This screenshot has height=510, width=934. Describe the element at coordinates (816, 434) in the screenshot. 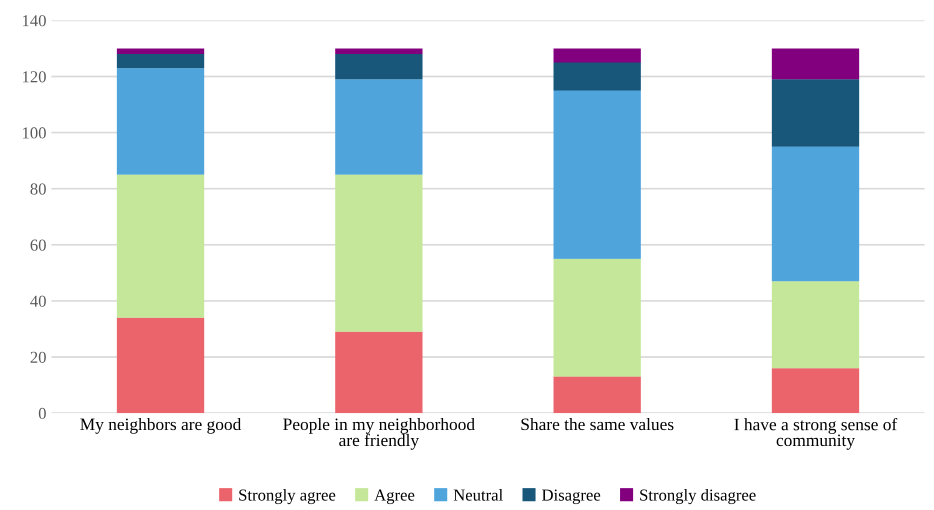

I see `x-tick-label: I have a strong sense of community` at that location.